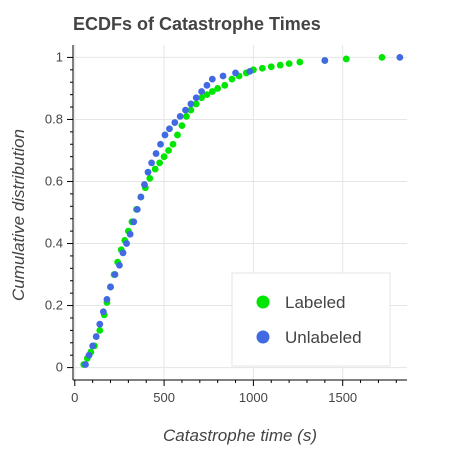 The width and height of the screenshot is (450, 455). Describe the element at coordinates (315, 302) in the screenshot. I see `legend-label-labeled: Labeled` at that location.